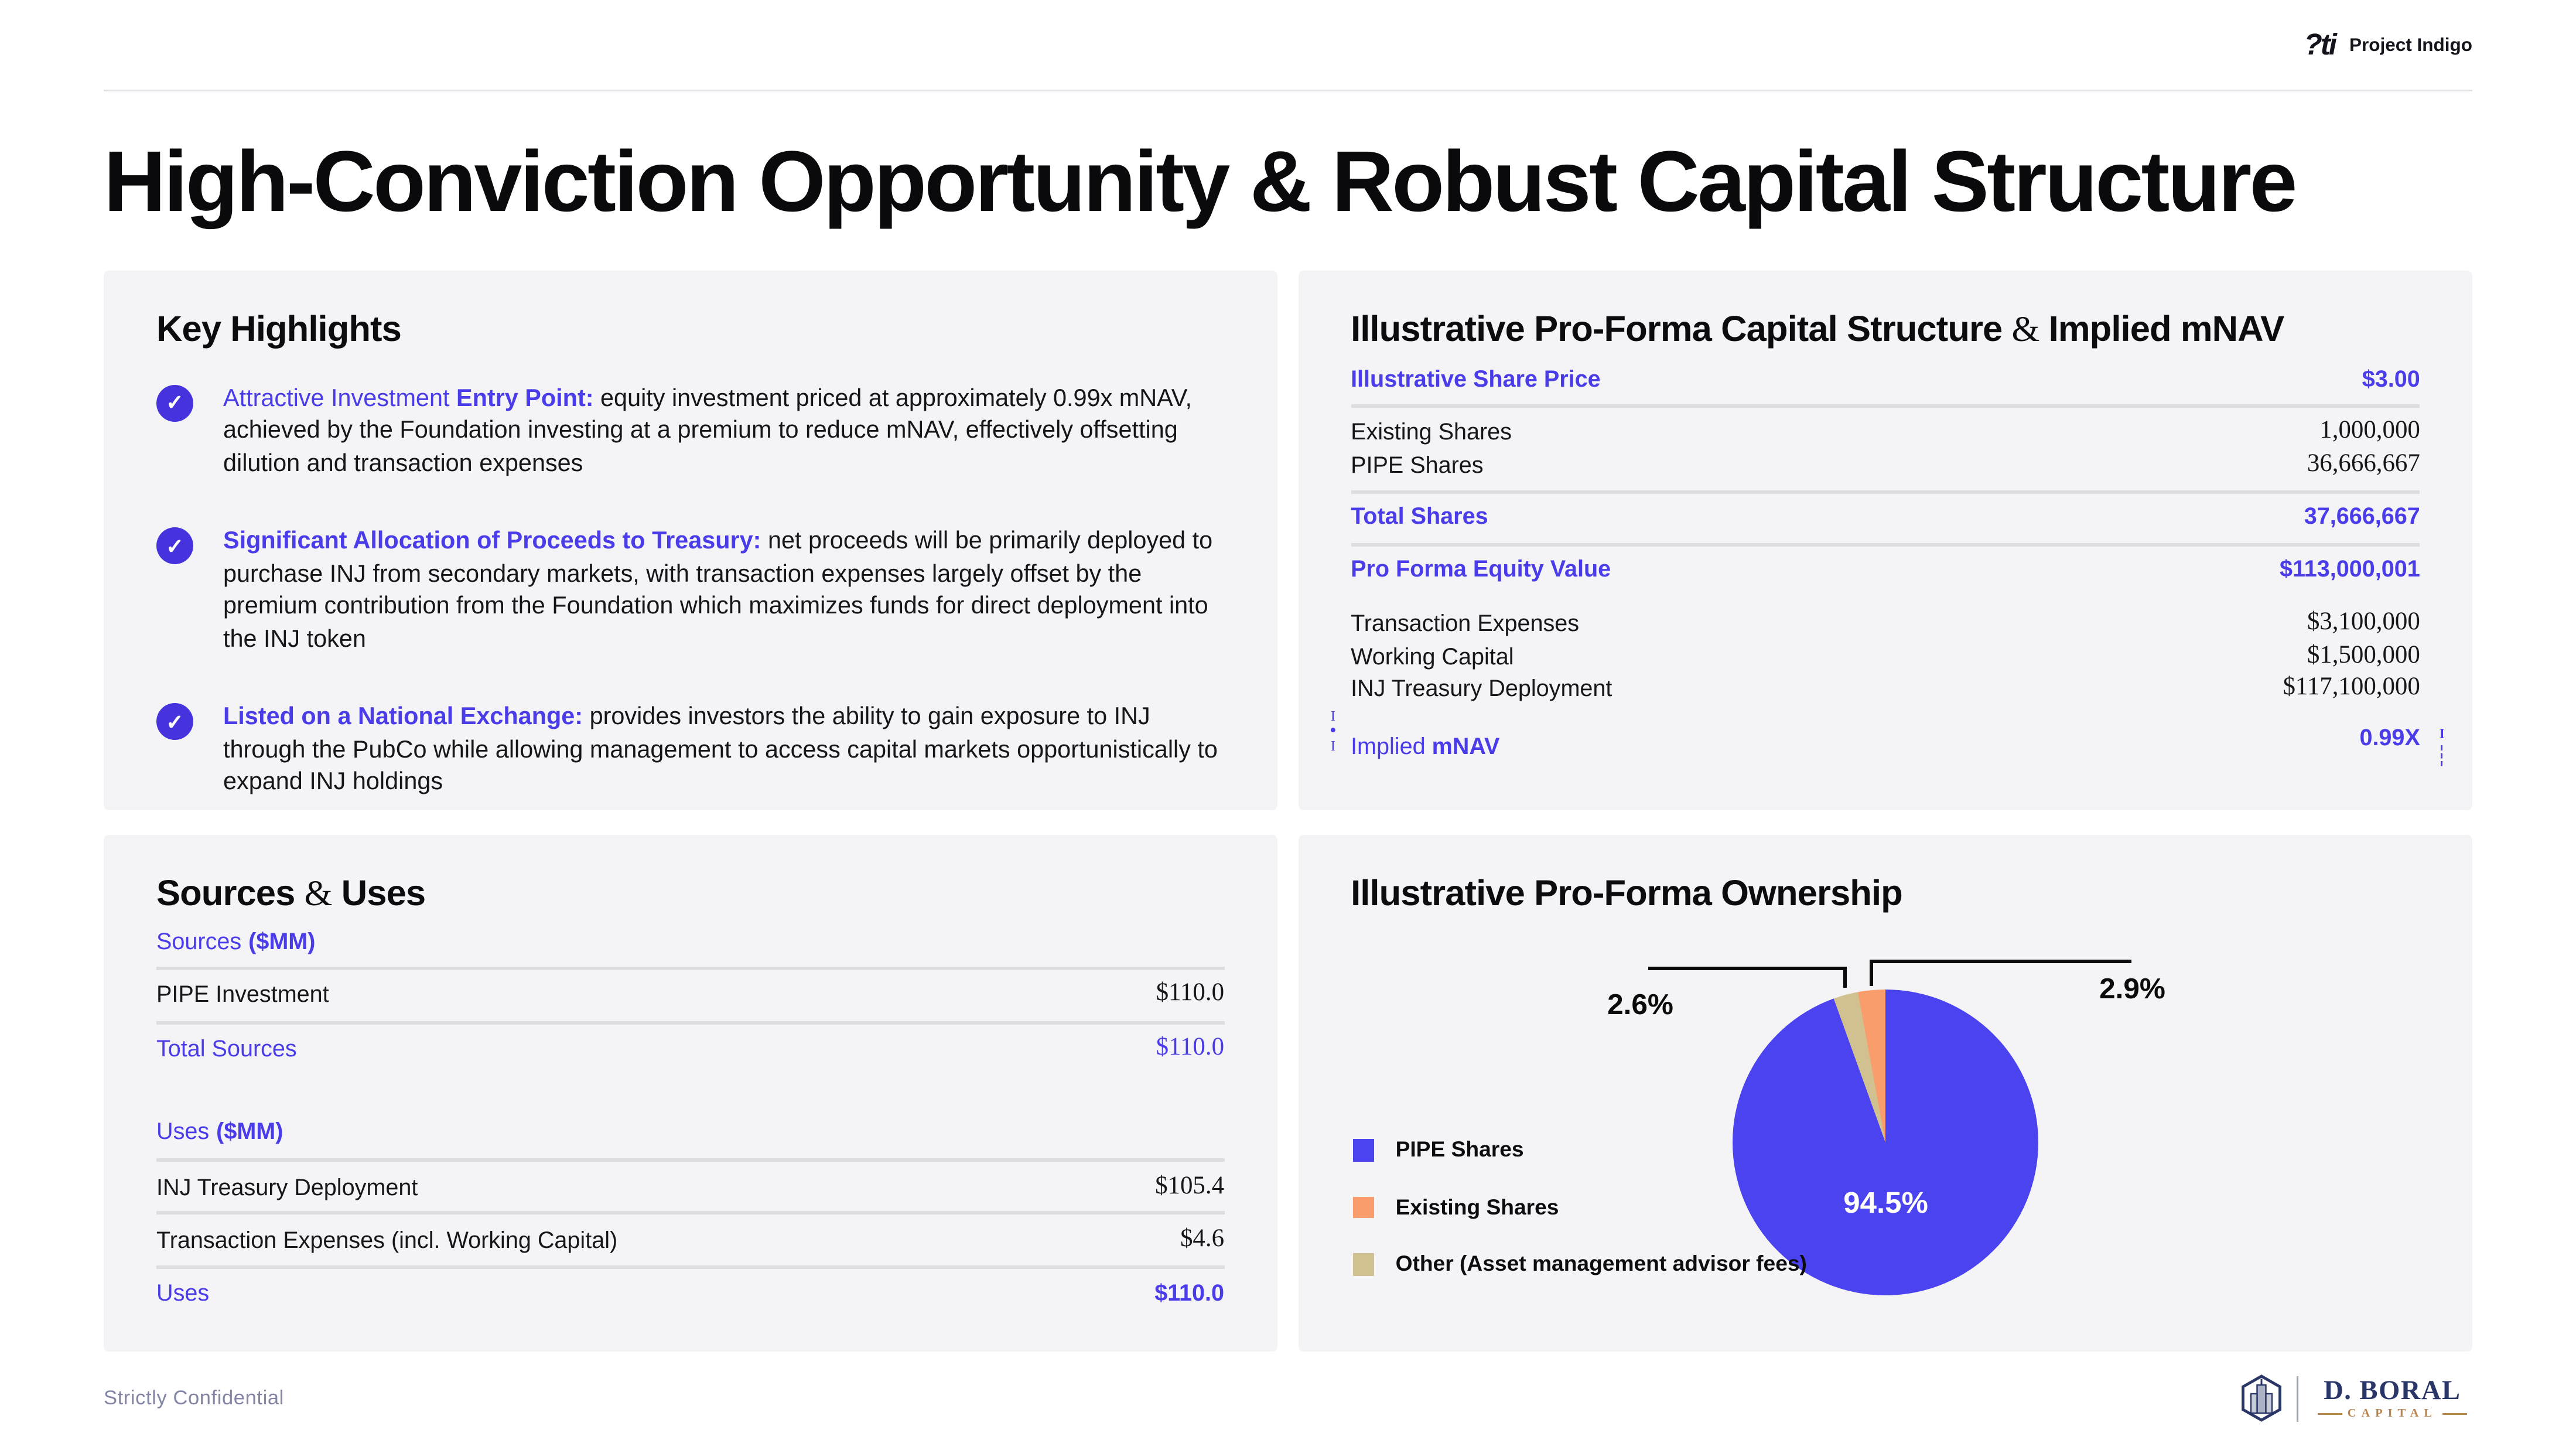 This screenshot has height=1450, width=2576. Describe the element at coordinates (340, 397) in the screenshot. I see `highlight-lead: Attractive Investment` at that location.